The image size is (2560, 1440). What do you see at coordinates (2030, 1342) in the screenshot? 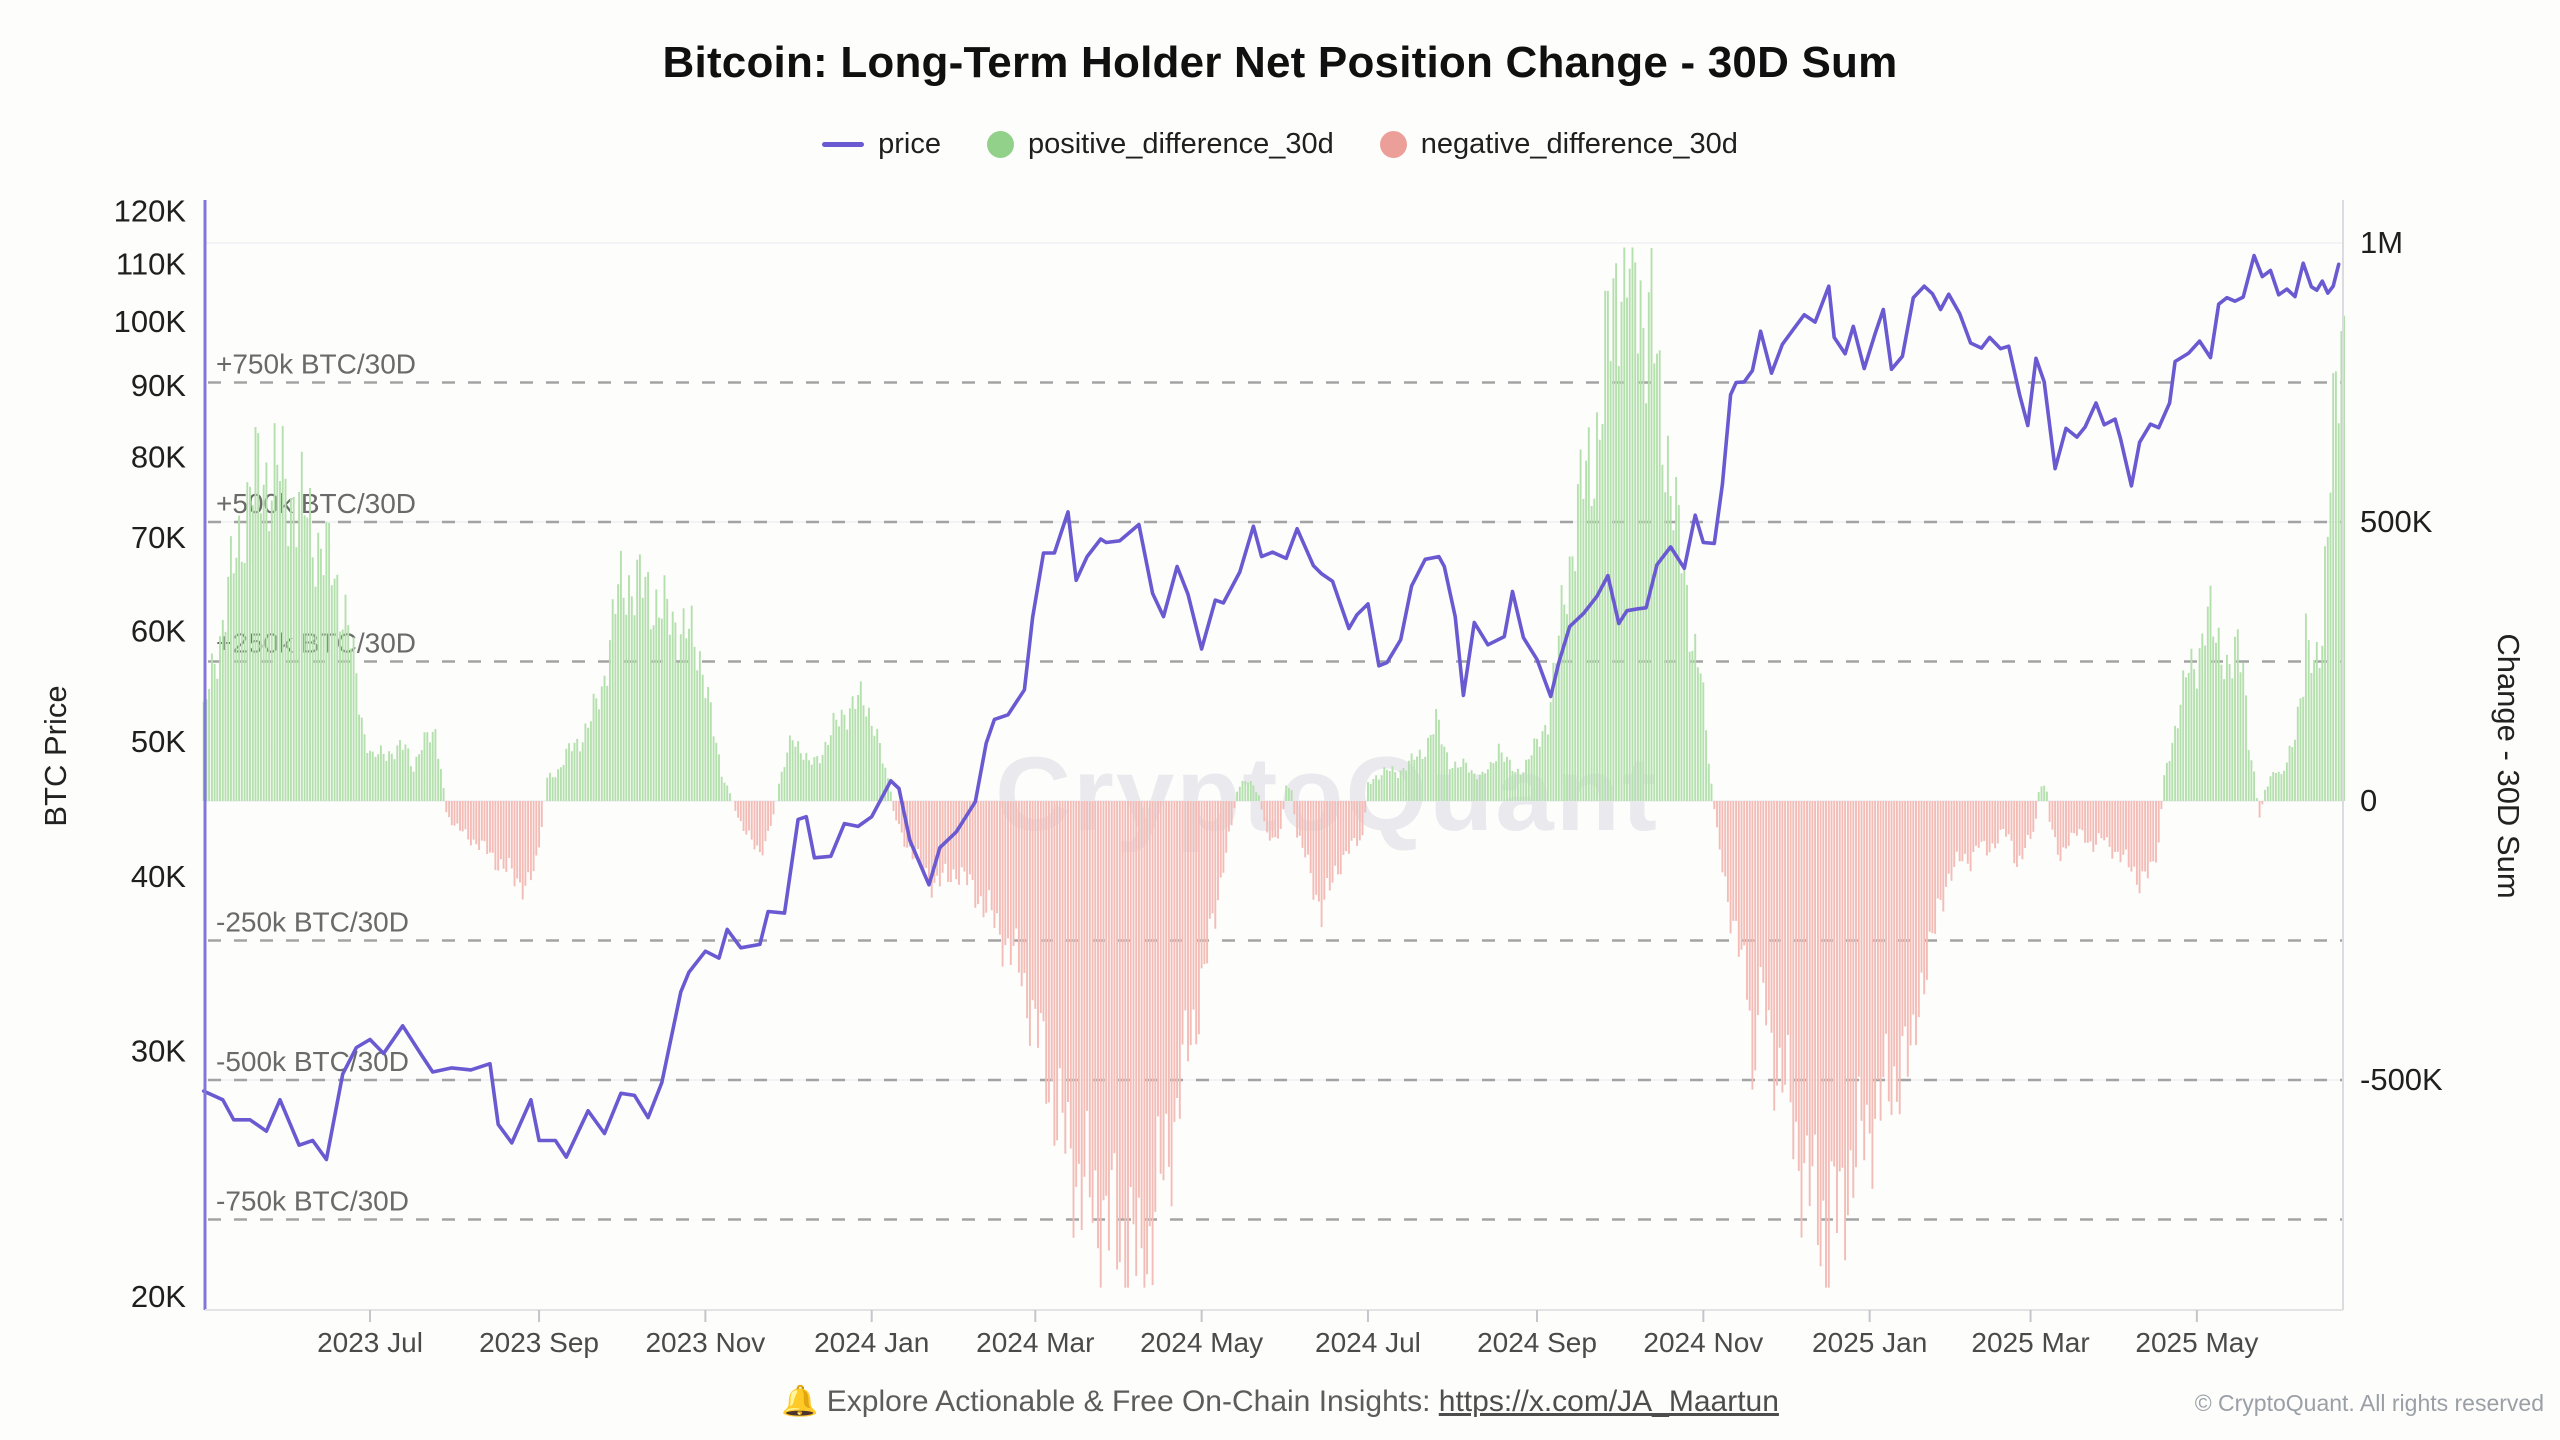
I see `x-axis-tick-label: 2025 Mar` at bounding box center [2030, 1342].